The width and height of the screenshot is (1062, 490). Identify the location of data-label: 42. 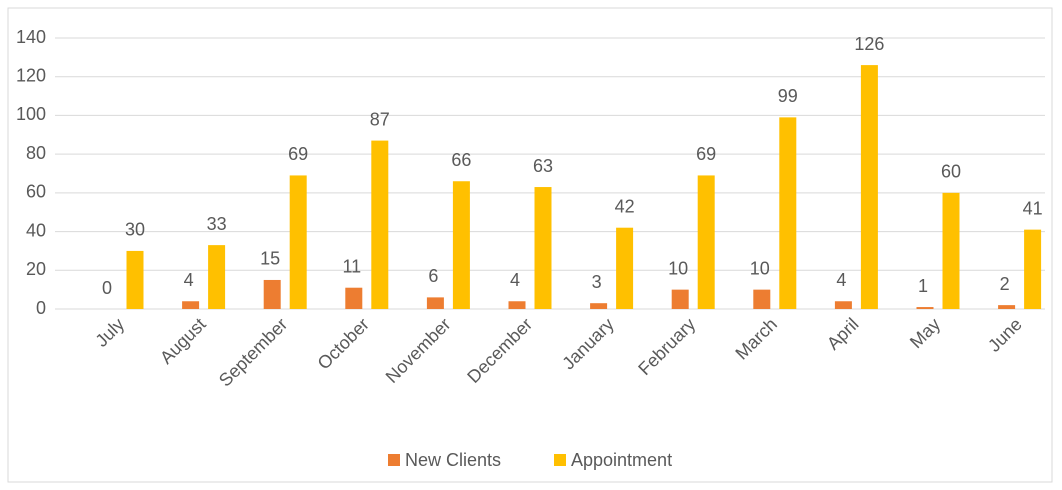
(625, 206).